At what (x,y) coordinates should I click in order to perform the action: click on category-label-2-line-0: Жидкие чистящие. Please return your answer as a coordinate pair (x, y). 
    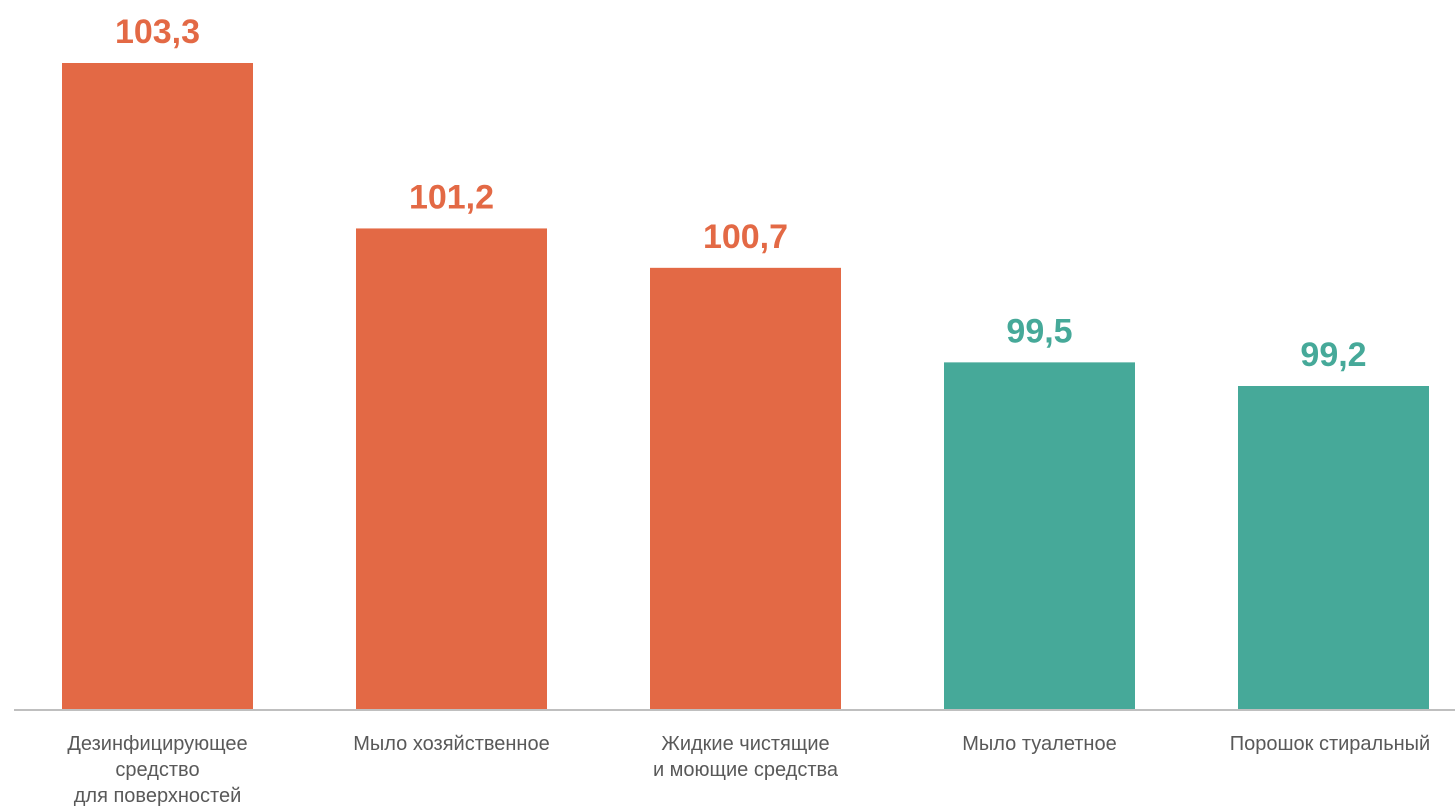
    Looking at the image, I should click on (745, 744).